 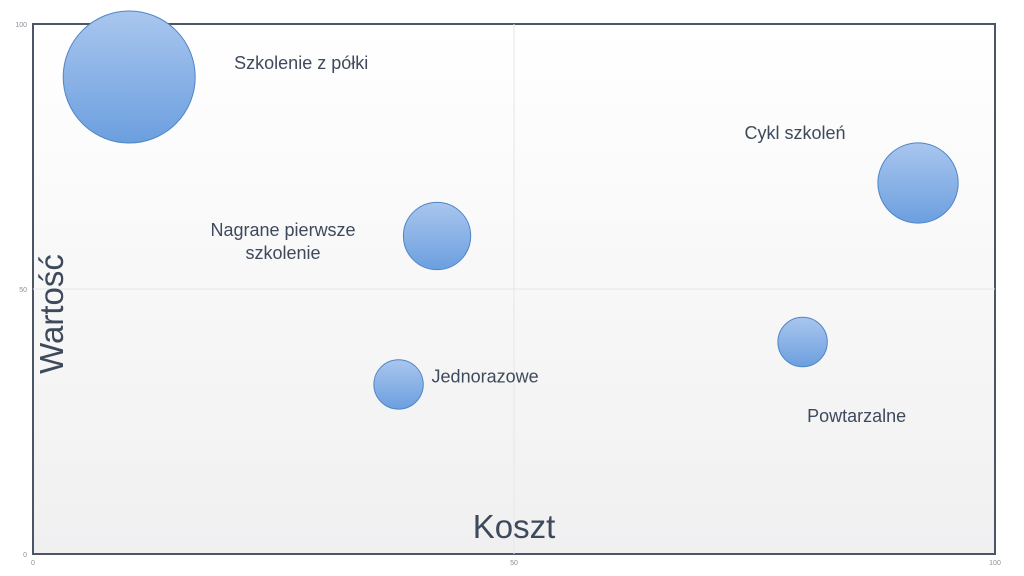 What do you see at coordinates (51, 314) in the screenshot?
I see `y-axis-title: Wartość` at bounding box center [51, 314].